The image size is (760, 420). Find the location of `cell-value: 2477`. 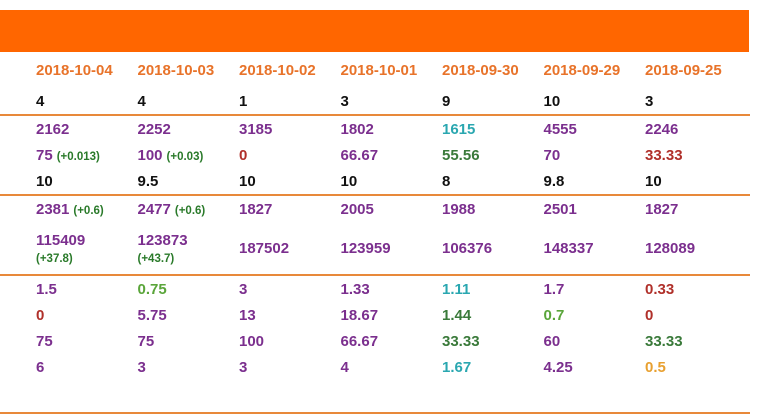

cell-value: 2477 is located at coordinates (154, 209).